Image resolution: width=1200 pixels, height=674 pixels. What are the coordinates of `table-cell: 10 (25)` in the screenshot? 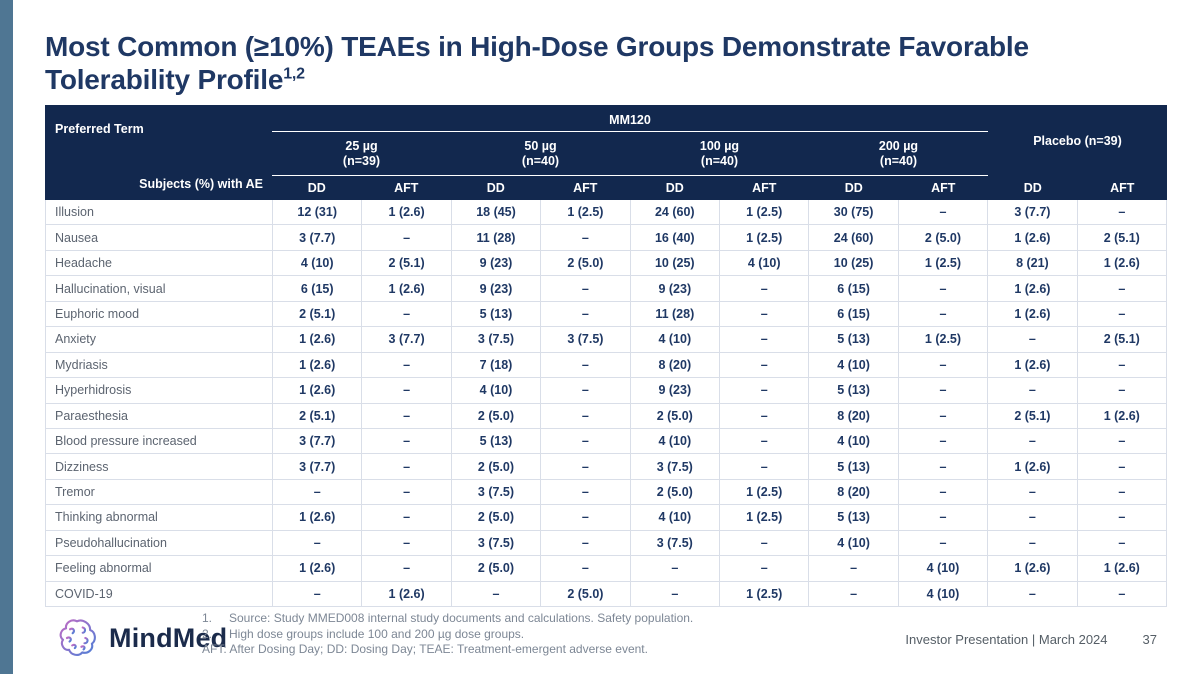 It's located at (675, 263).